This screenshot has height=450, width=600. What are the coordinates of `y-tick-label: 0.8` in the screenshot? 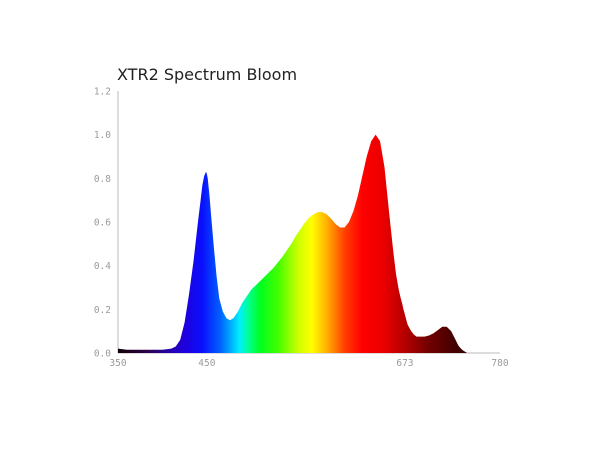 It's located at (102, 179).